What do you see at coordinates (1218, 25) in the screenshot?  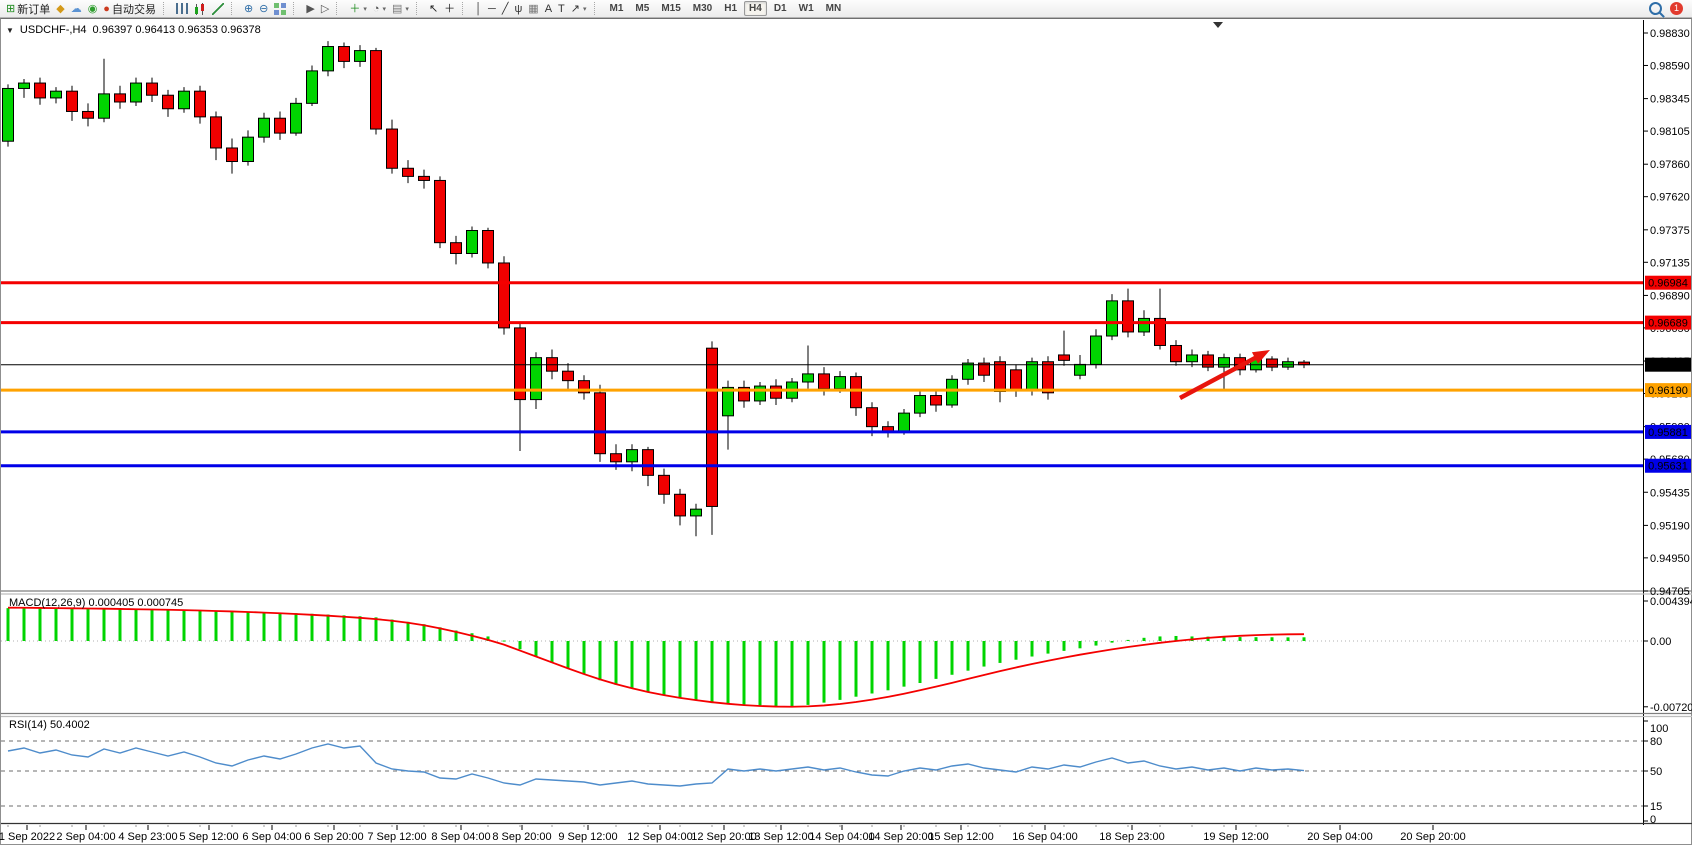 I see `chart-shift-marker` at bounding box center [1218, 25].